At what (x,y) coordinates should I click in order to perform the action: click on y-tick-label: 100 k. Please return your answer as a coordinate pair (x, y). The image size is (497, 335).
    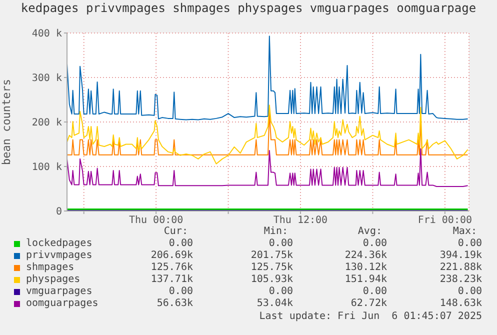
    Looking at the image, I should click on (47, 168).